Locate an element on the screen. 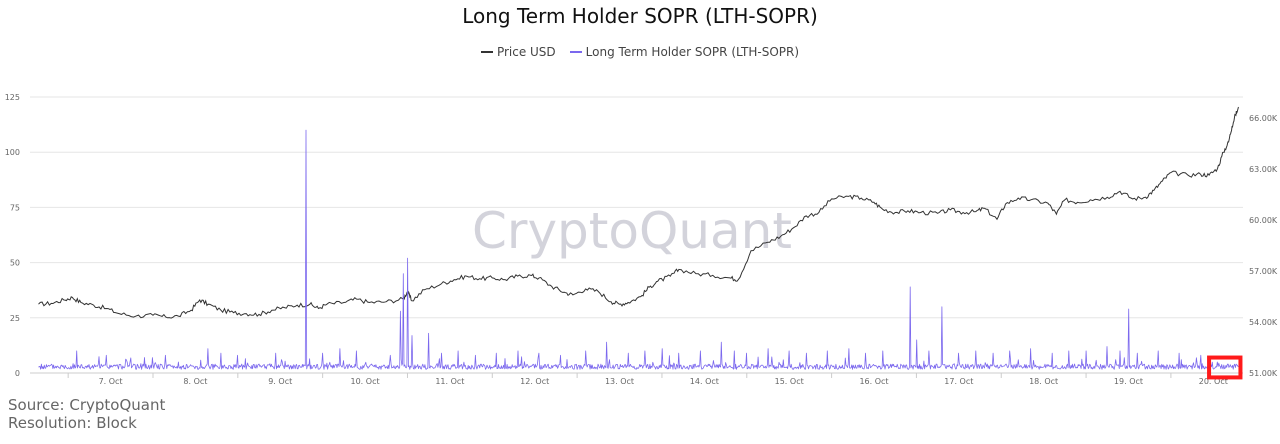  y-right-tick-label: 60.00K is located at coordinates (1263, 220).